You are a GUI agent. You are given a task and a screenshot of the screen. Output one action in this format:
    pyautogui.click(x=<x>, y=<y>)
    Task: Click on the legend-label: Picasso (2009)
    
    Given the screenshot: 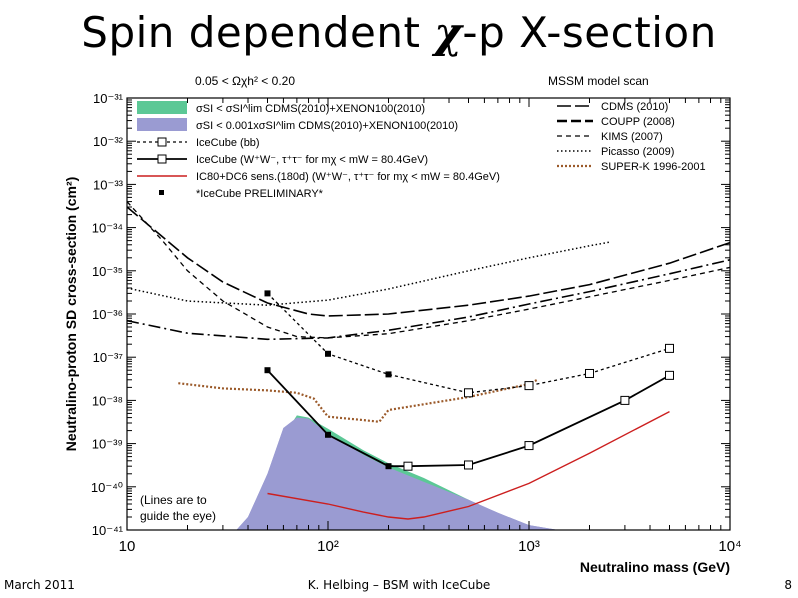 What is the action you would take?
    pyautogui.click(x=637, y=152)
    